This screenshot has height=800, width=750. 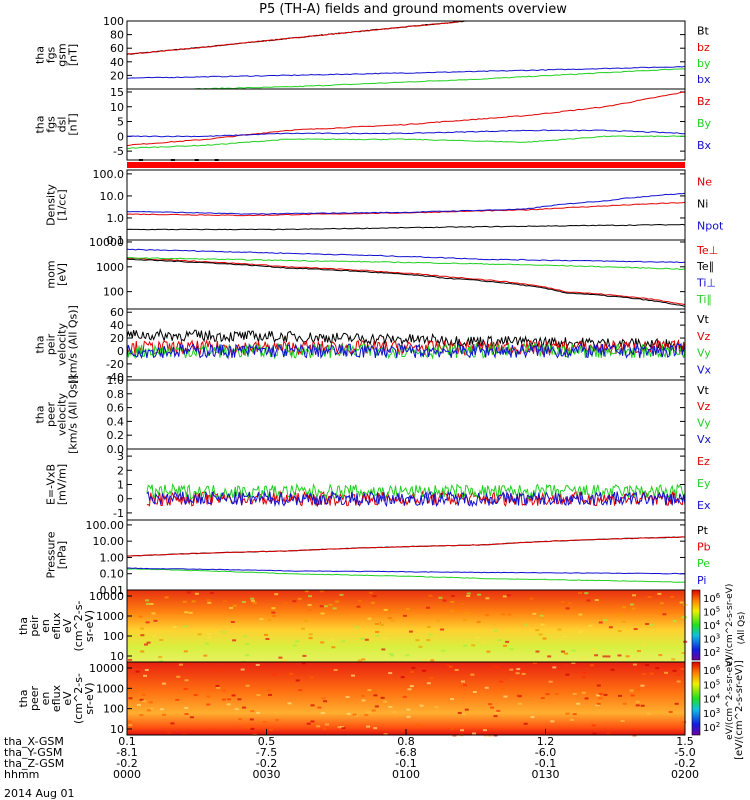 I want to click on series-line-Ne, so click(x=406, y=209).